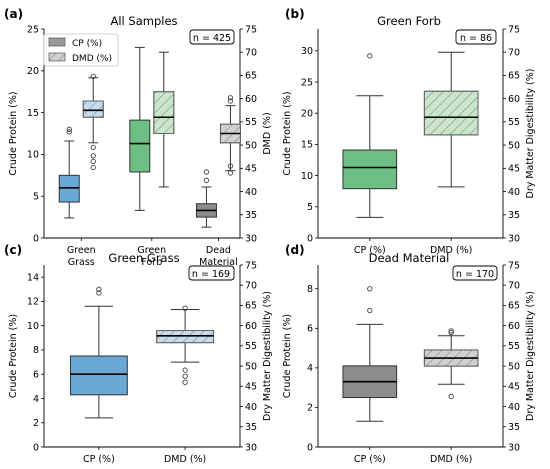  I want to click on y-tick-label: 14, so click(33, 277).